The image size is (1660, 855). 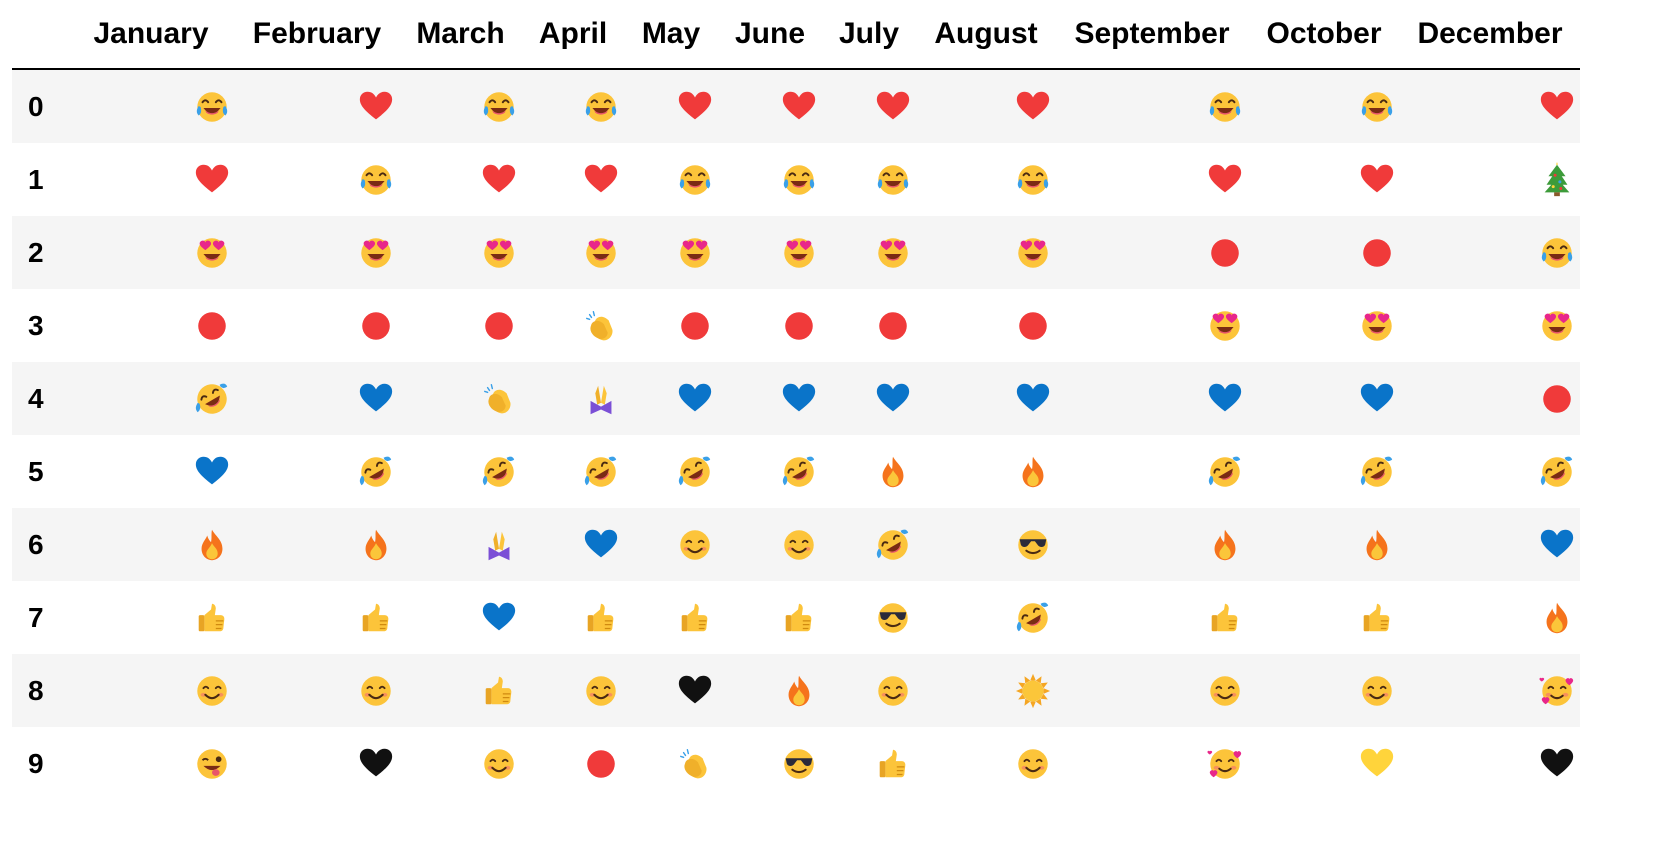 What do you see at coordinates (796, 325) in the screenshot?
I see `table-row: 3` at bounding box center [796, 325].